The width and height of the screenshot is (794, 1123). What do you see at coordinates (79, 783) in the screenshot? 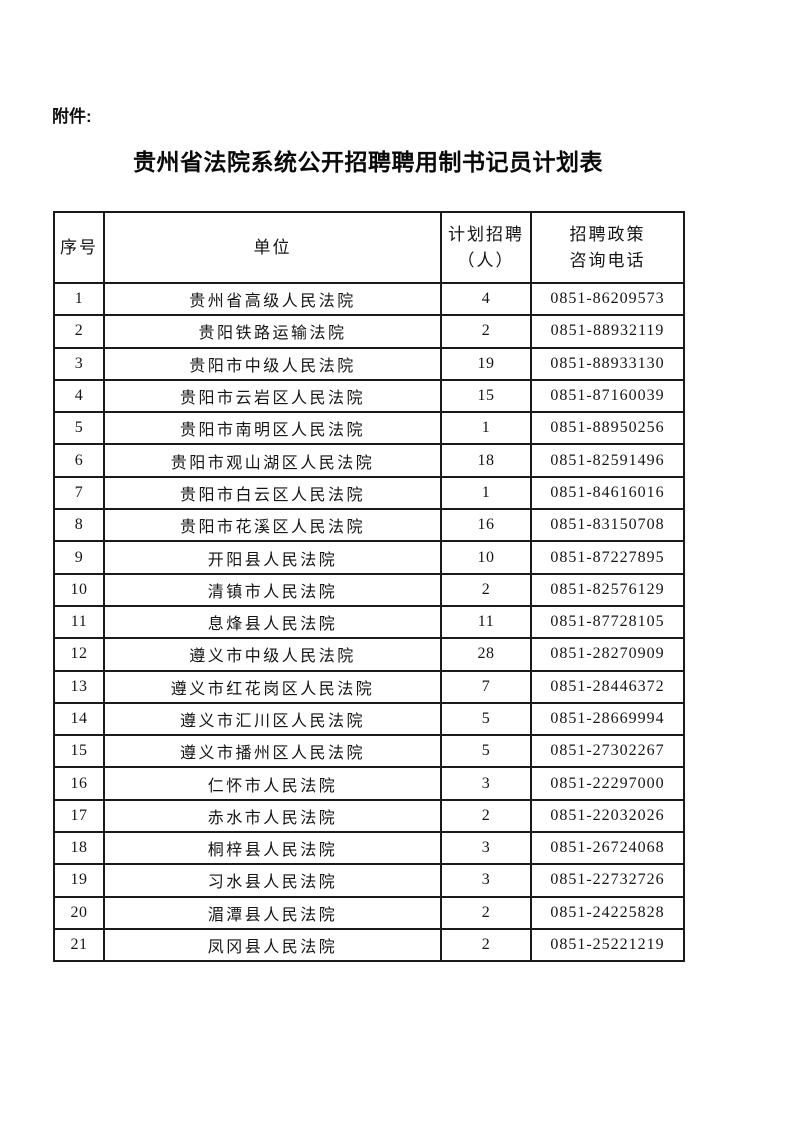
I see `serial-number-cell: 16` at bounding box center [79, 783].